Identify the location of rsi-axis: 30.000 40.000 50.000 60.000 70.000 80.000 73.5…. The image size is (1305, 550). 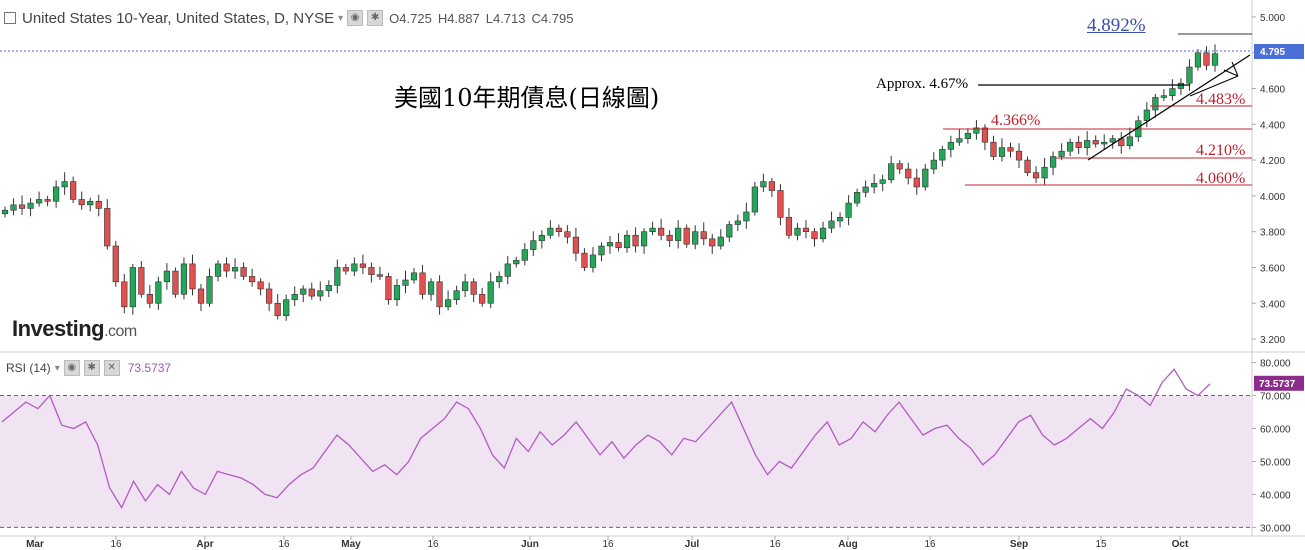
(1278, 447).